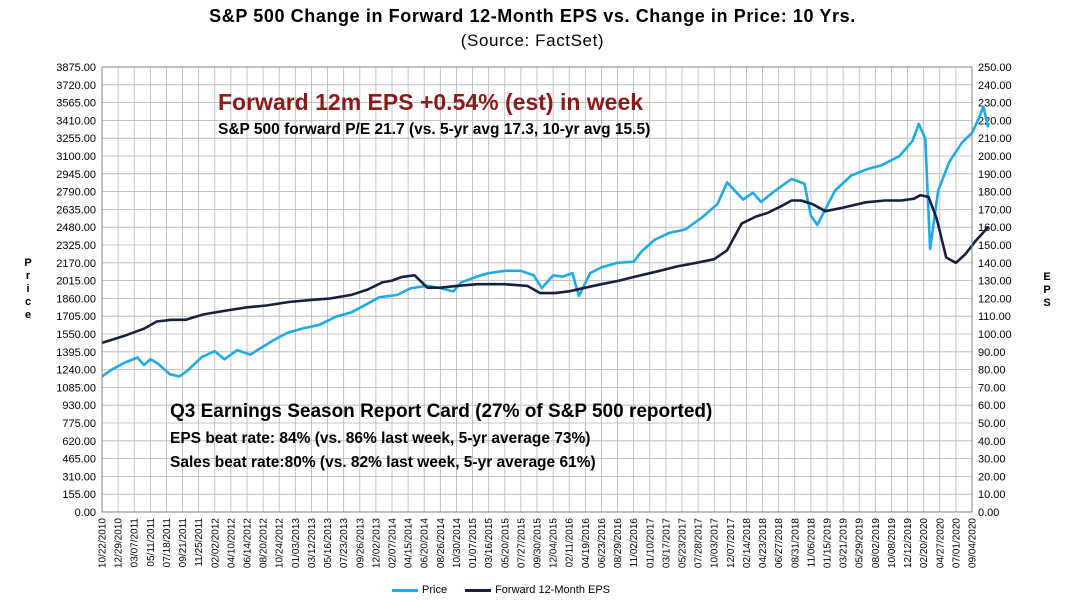  What do you see at coordinates (995, 246) in the screenshot?
I see `right-tick-label: 150.00` at bounding box center [995, 246].